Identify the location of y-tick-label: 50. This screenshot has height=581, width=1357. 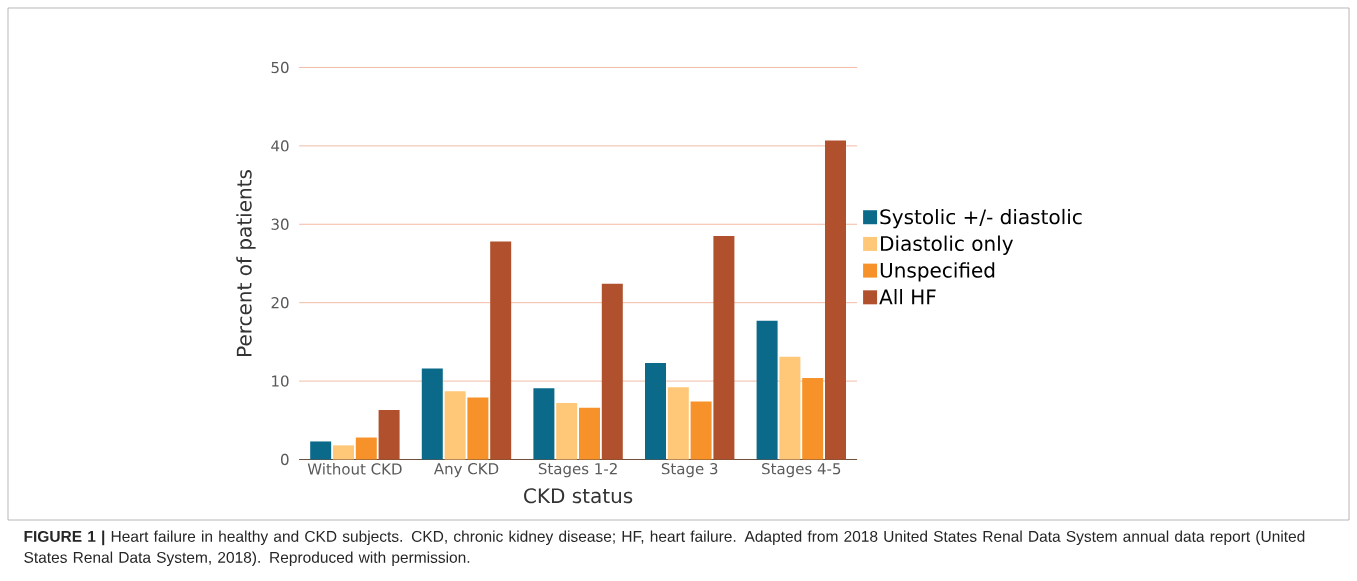
(280, 67).